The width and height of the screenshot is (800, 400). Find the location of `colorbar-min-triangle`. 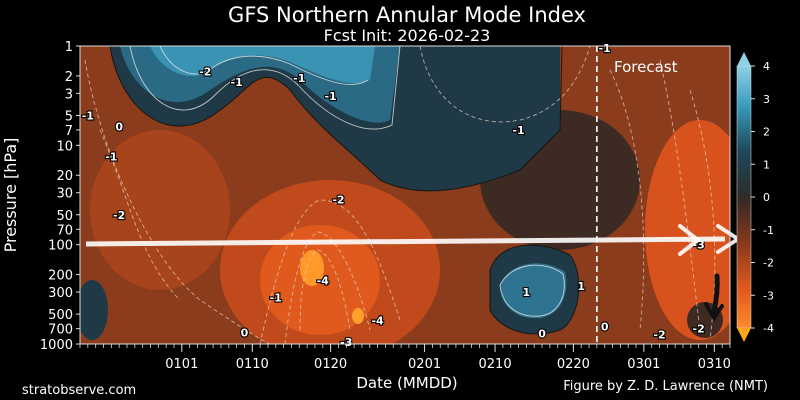

colorbar-min-triangle is located at coordinates (744, 335).